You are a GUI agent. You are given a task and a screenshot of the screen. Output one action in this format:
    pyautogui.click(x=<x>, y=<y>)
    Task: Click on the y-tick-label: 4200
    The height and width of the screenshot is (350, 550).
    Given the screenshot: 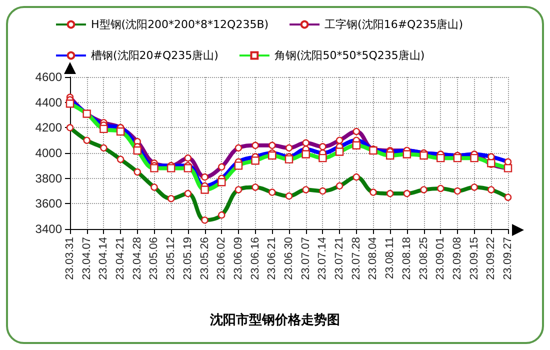 What is the action you would take?
    pyautogui.click(x=48, y=127)
    